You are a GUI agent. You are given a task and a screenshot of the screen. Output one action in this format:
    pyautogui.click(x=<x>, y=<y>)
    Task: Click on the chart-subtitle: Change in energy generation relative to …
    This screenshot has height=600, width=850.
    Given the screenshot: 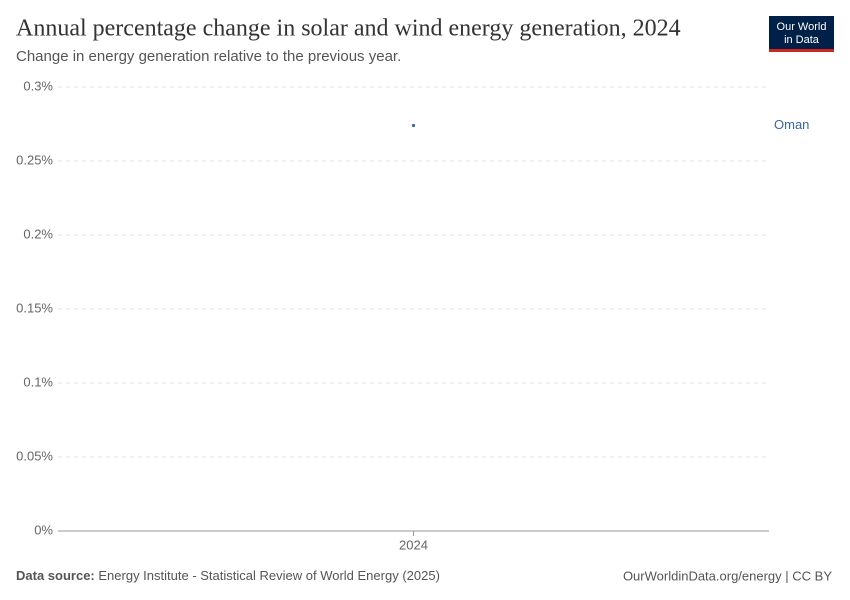 What is the action you would take?
    pyautogui.click(x=208, y=56)
    